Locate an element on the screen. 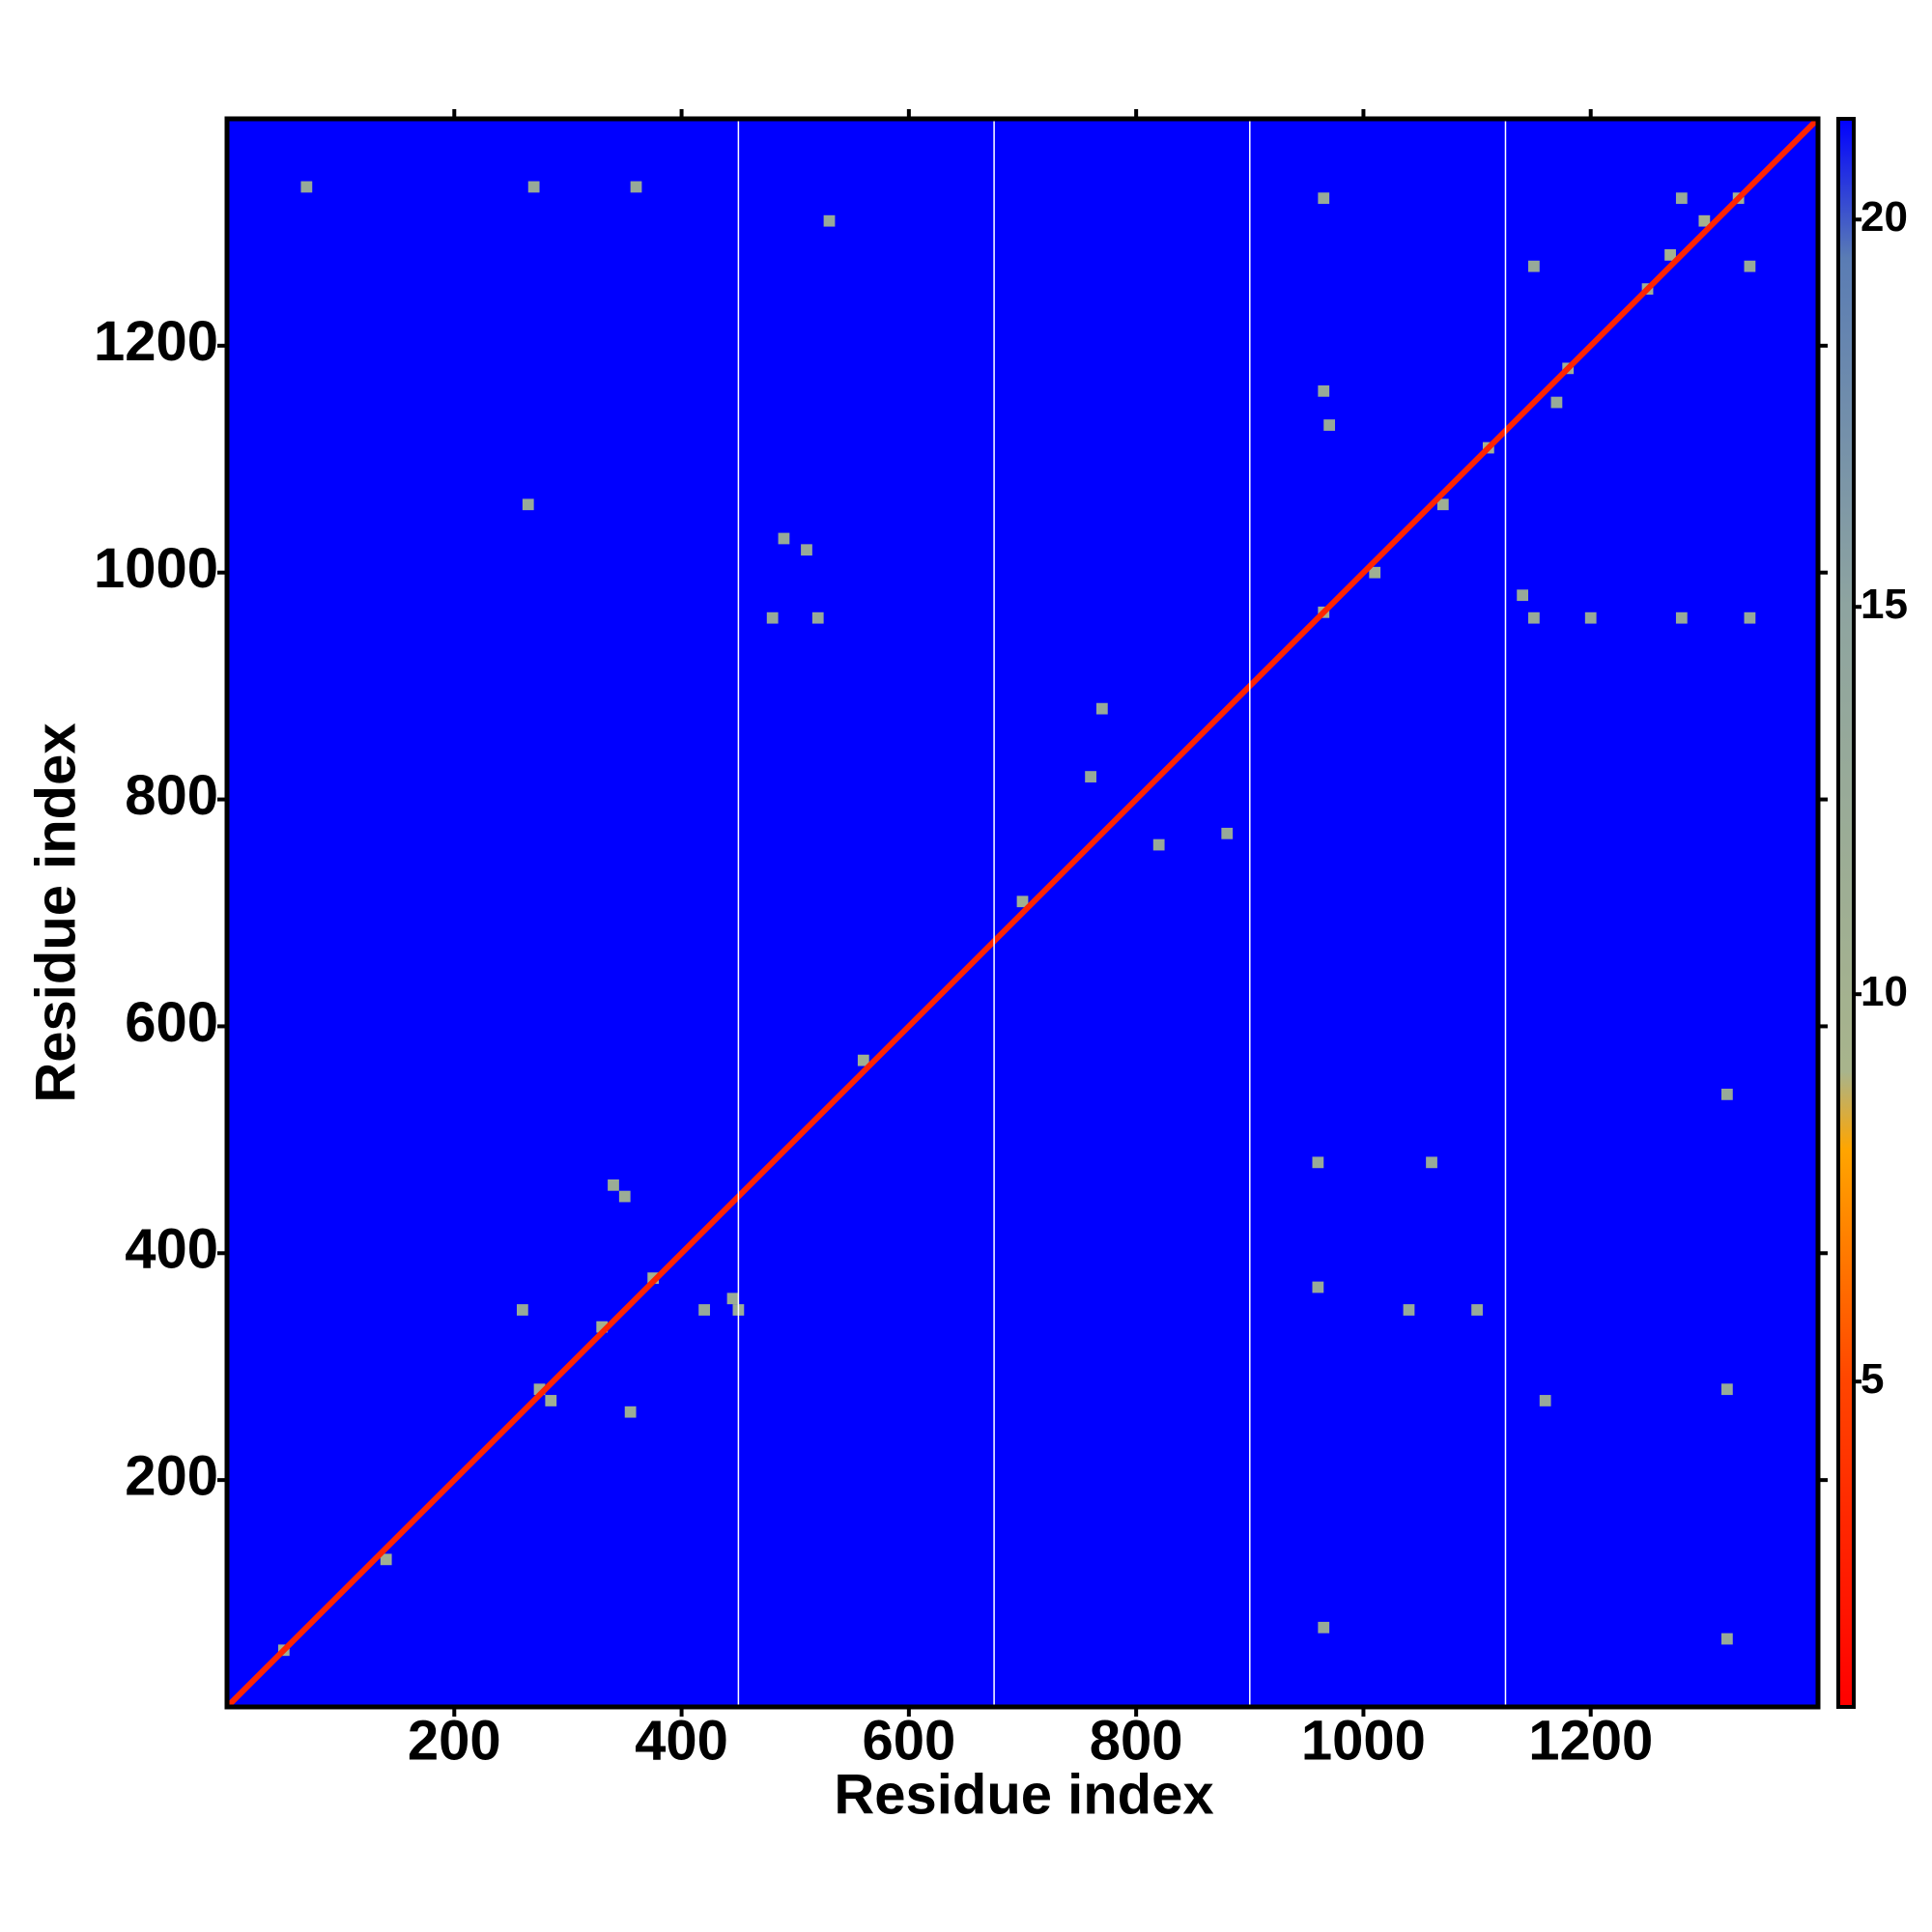 This screenshot has height=1932, width=1932. x-tick-label: 1000 is located at coordinates (1363, 1740).